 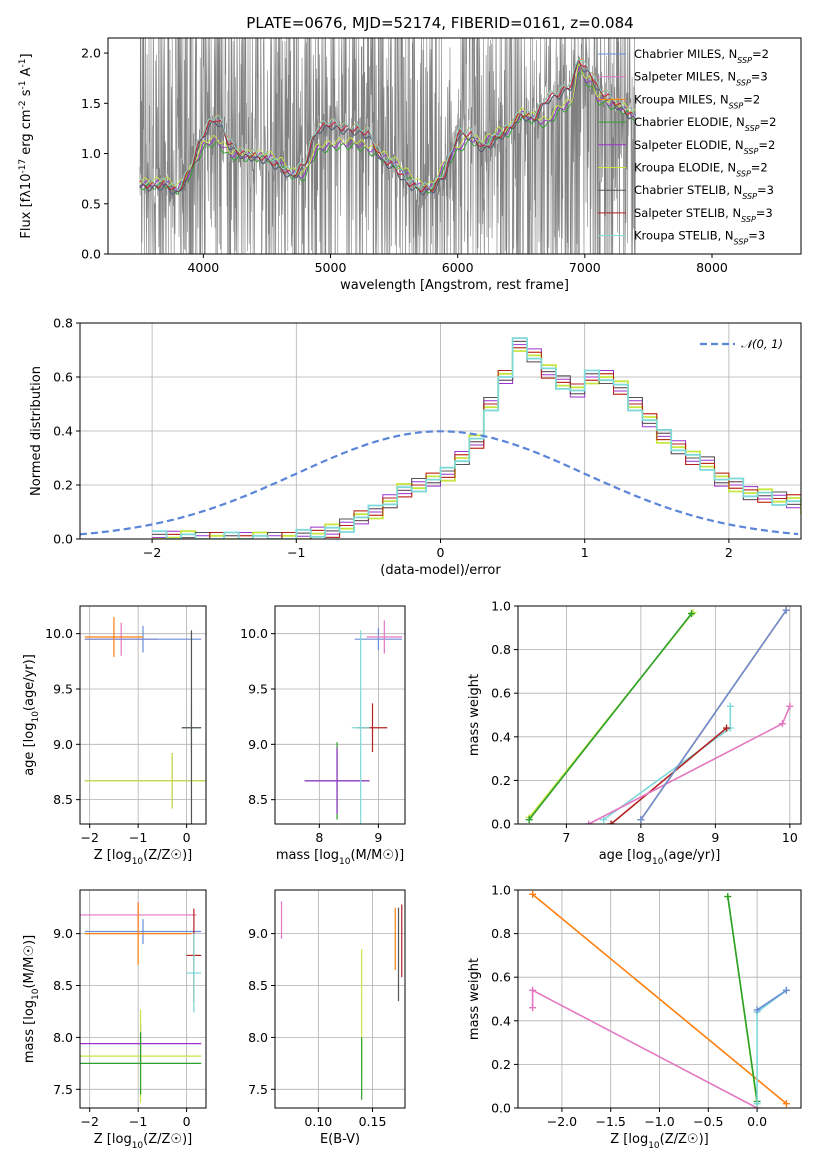 What do you see at coordinates (318, 1121) in the screenshot?
I see `x-tick-label: 0.10` at bounding box center [318, 1121].